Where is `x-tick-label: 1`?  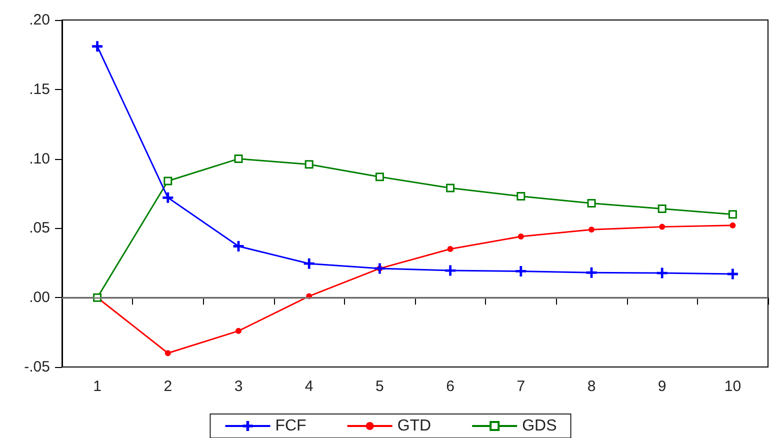 x-tick-label: 1 is located at coordinates (97, 386).